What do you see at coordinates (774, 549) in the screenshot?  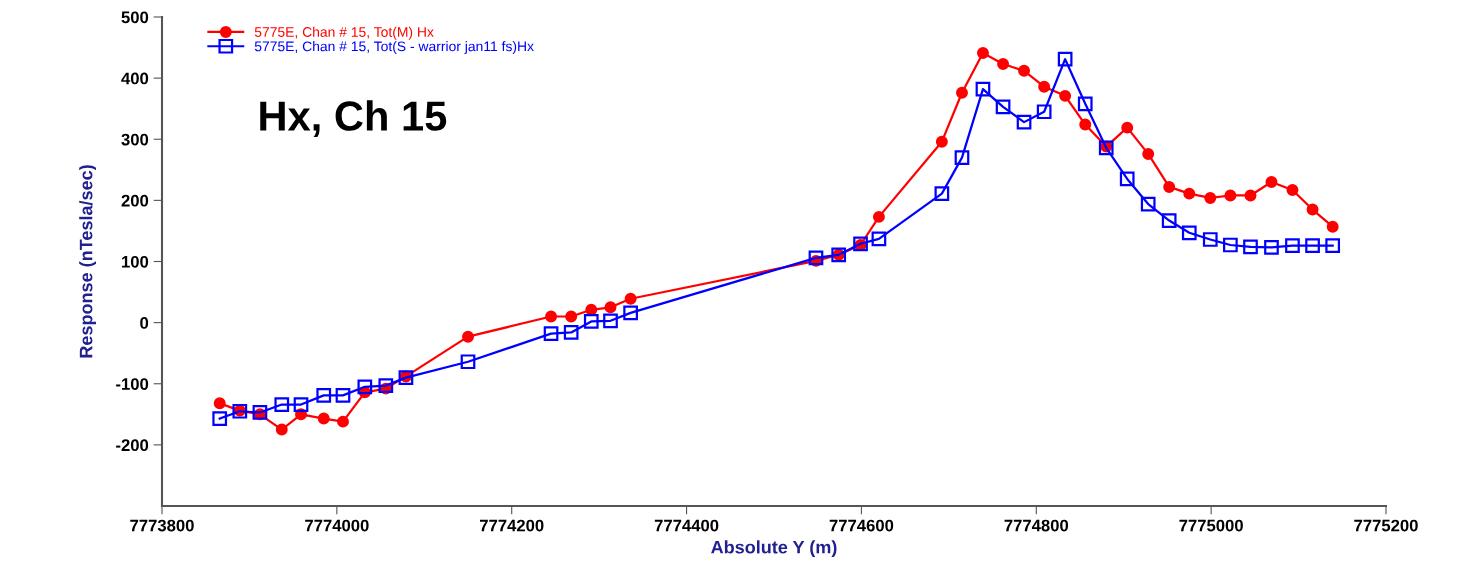 I see `x-axis-title: Absolute Y (m)` at bounding box center [774, 549].